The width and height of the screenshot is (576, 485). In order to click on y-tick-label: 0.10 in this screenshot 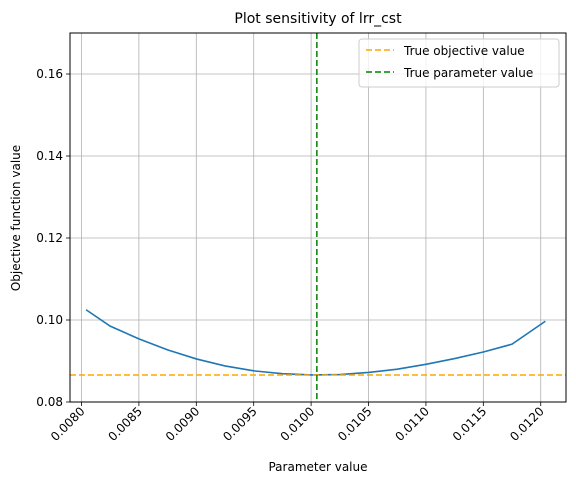, I will do `click(49, 320)`.